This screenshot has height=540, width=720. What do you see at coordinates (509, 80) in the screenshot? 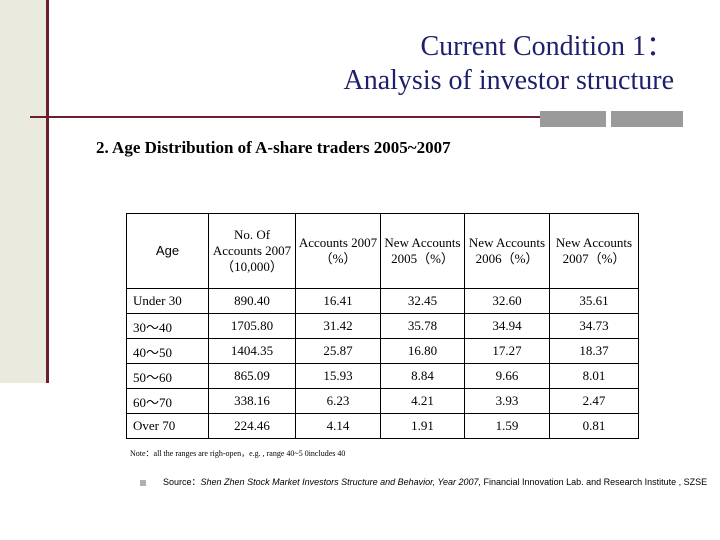
I see `title-line-2: Analysis of investor structure` at bounding box center [509, 80].